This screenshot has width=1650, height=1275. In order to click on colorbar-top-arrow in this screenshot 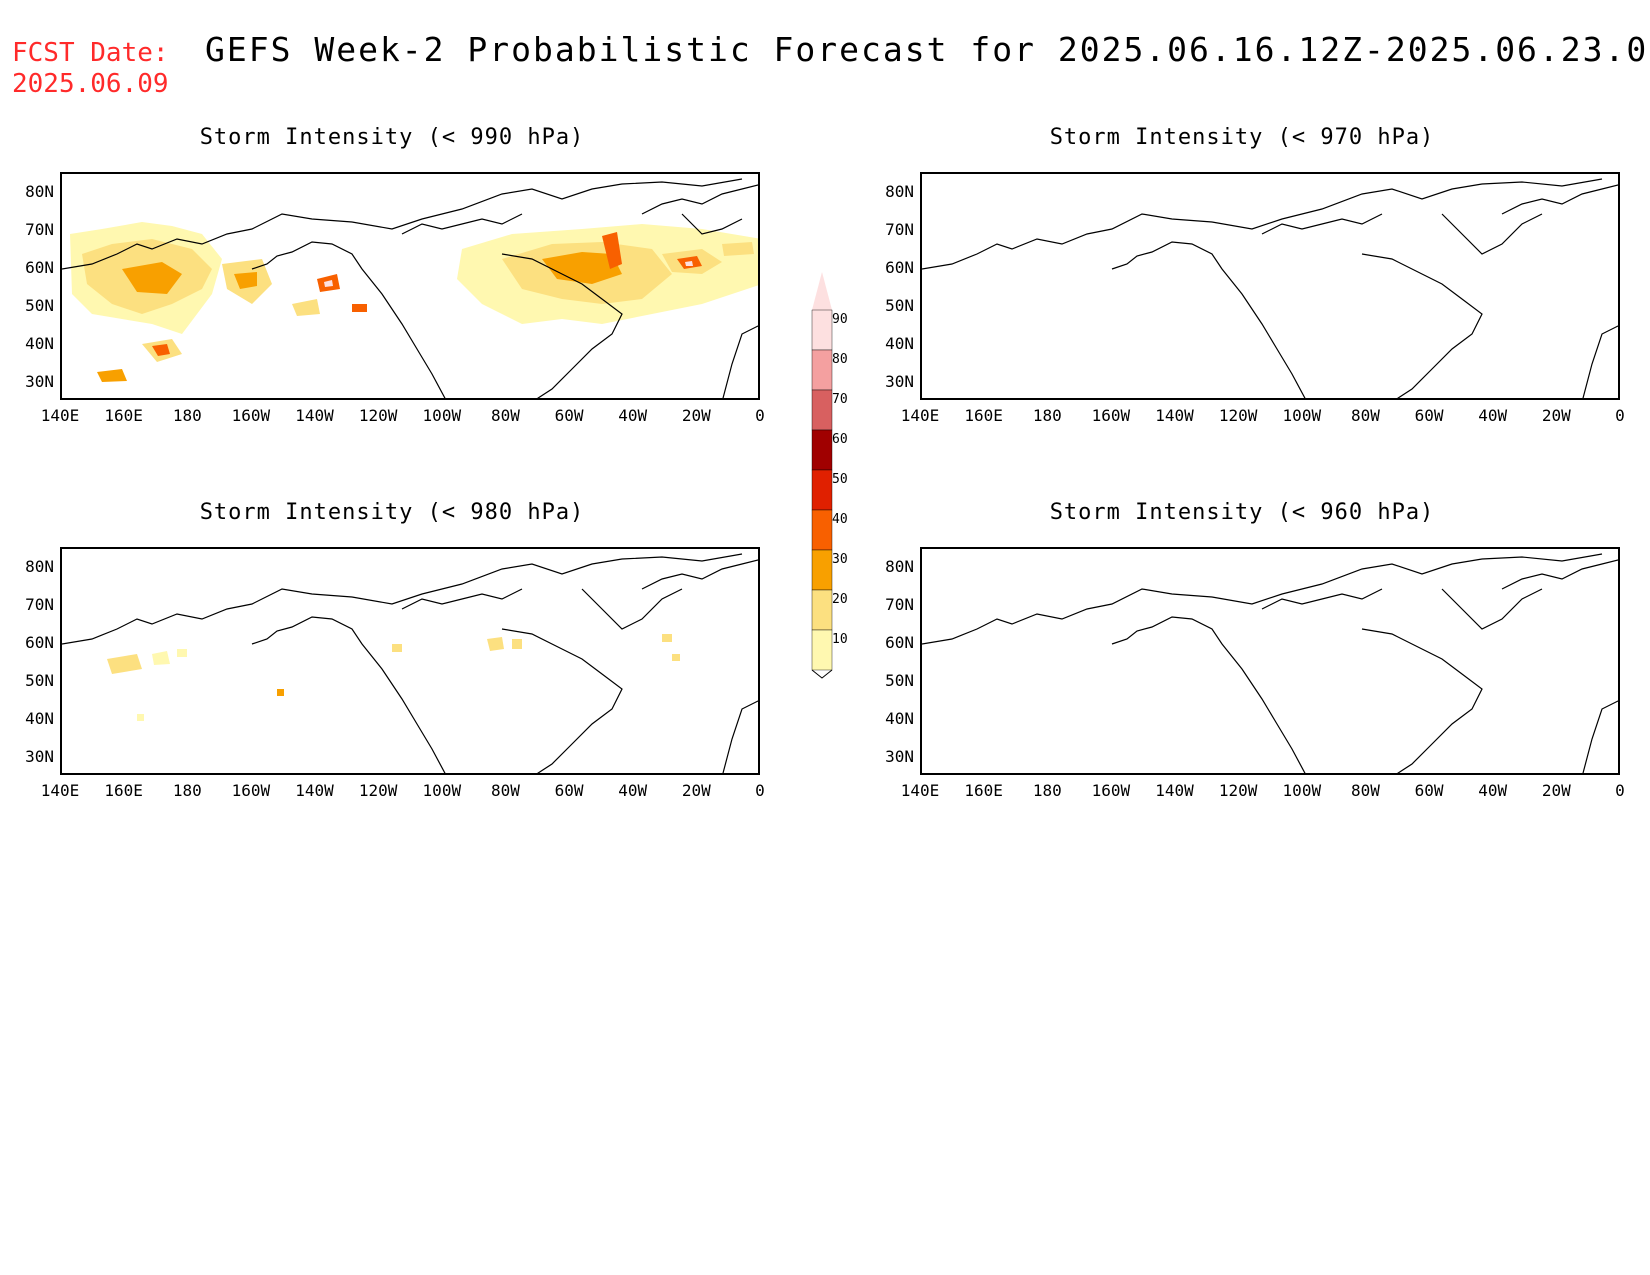, I will do `click(822, 291)`.